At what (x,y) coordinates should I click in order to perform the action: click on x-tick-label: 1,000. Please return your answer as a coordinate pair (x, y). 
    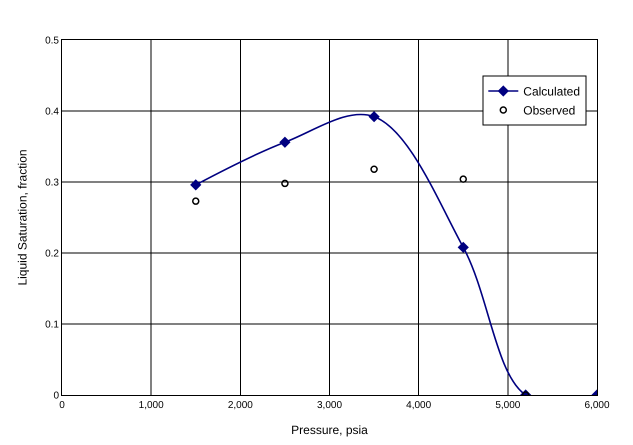
    Looking at the image, I should click on (151, 405).